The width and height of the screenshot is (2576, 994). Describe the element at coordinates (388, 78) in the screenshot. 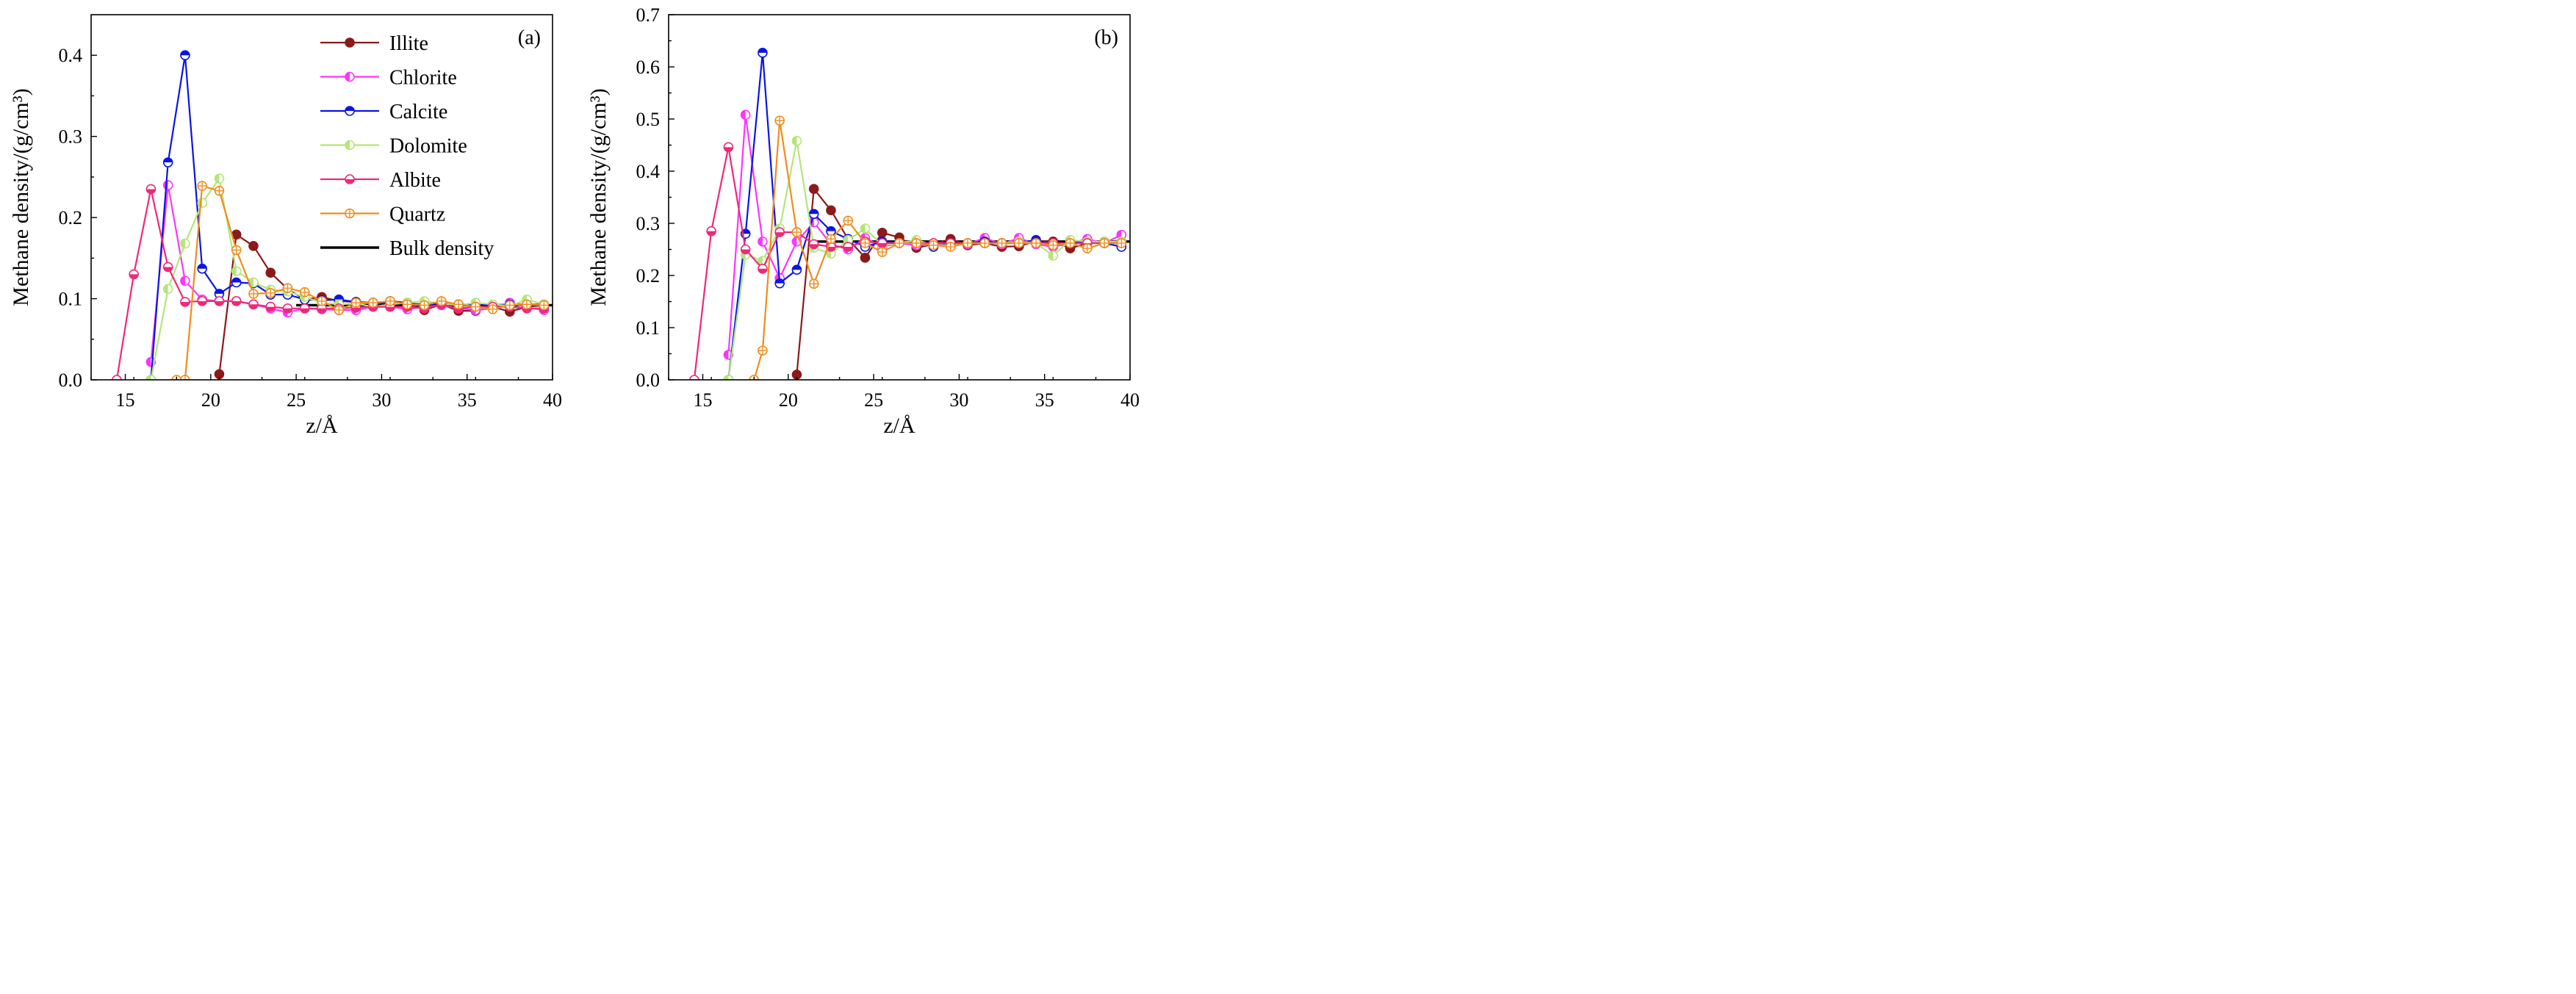

I see `legend-item-chlorite: Chlorite` at that location.